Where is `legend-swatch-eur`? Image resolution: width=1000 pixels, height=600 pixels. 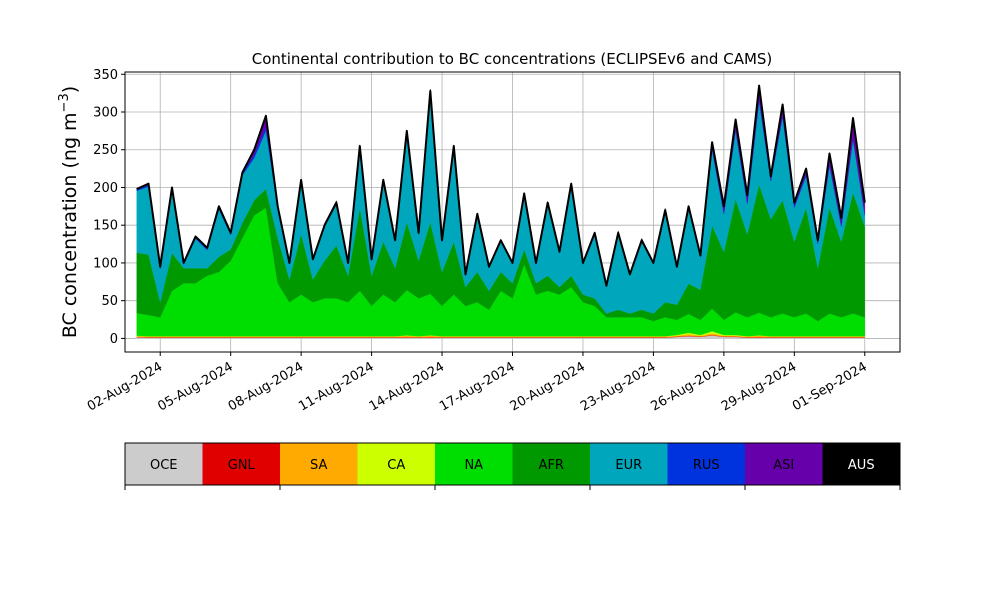
legend-swatch-eur is located at coordinates (629, 464).